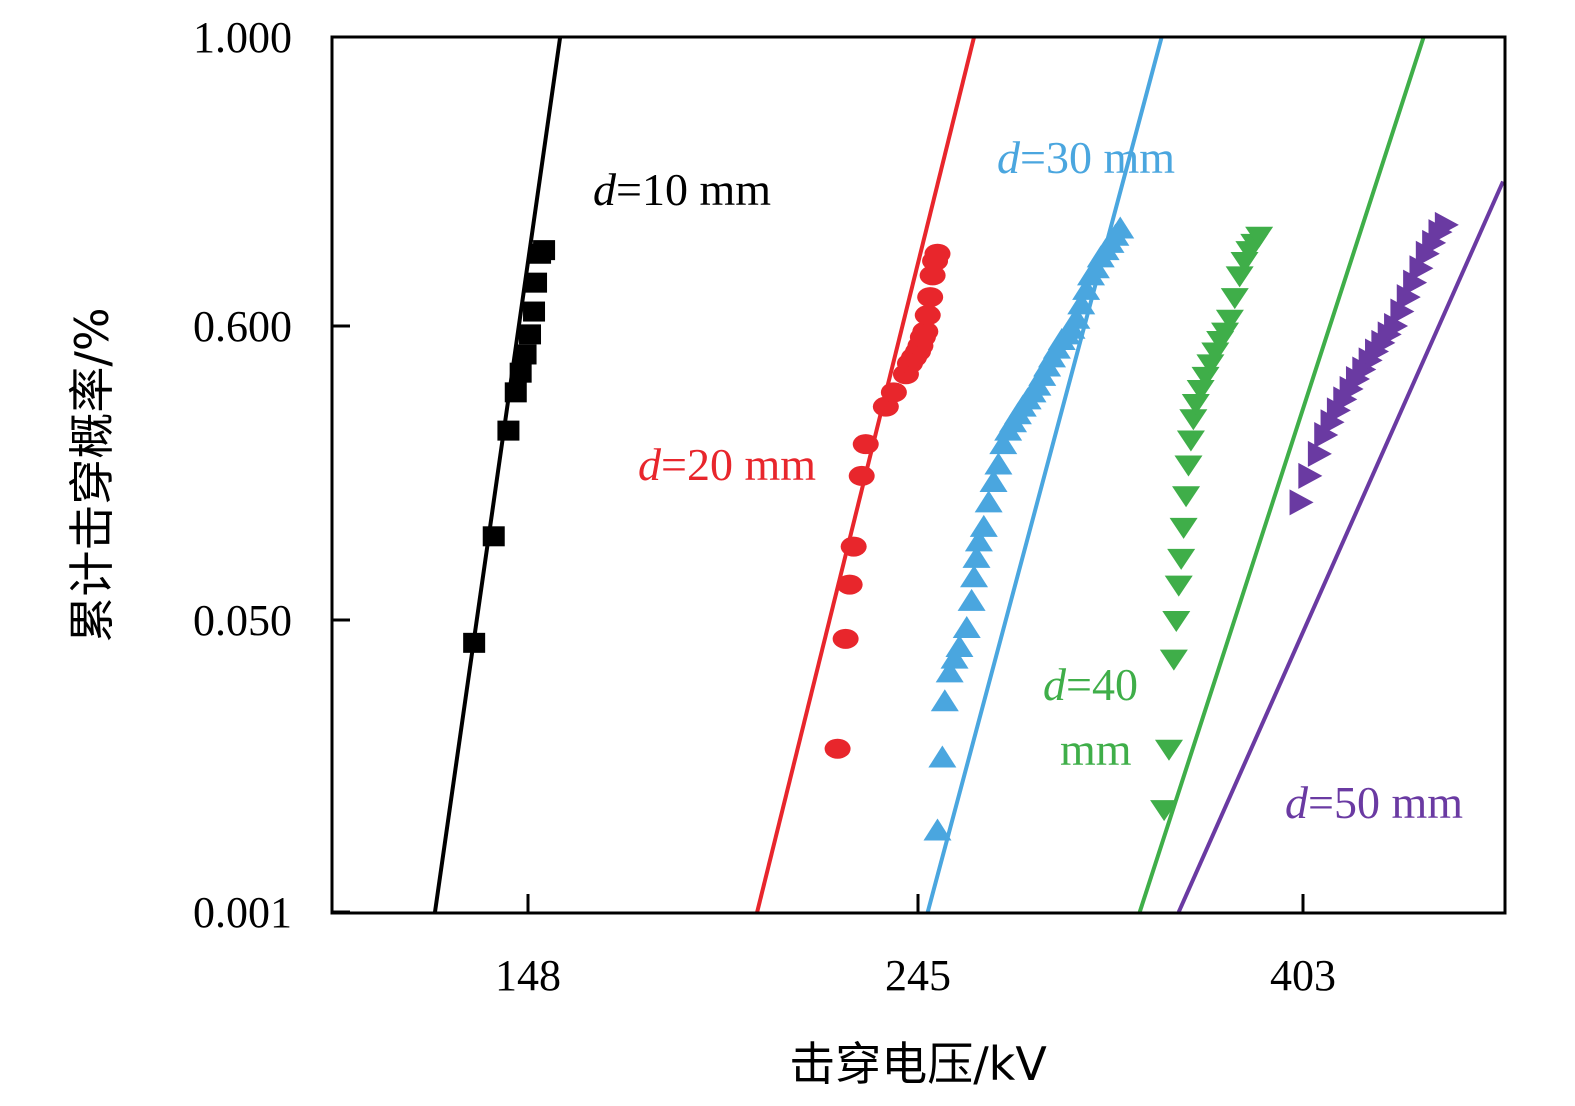 The width and height of the screenshot is (1575, 1106). I want to click on x-tick-label: 148, so click(528, 975).